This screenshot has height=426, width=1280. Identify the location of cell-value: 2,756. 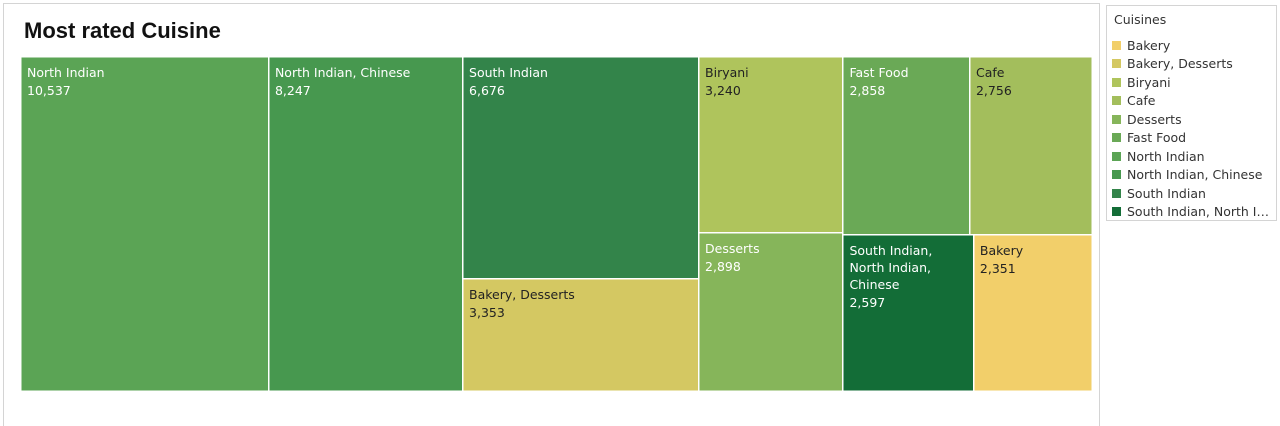
(993, 90).